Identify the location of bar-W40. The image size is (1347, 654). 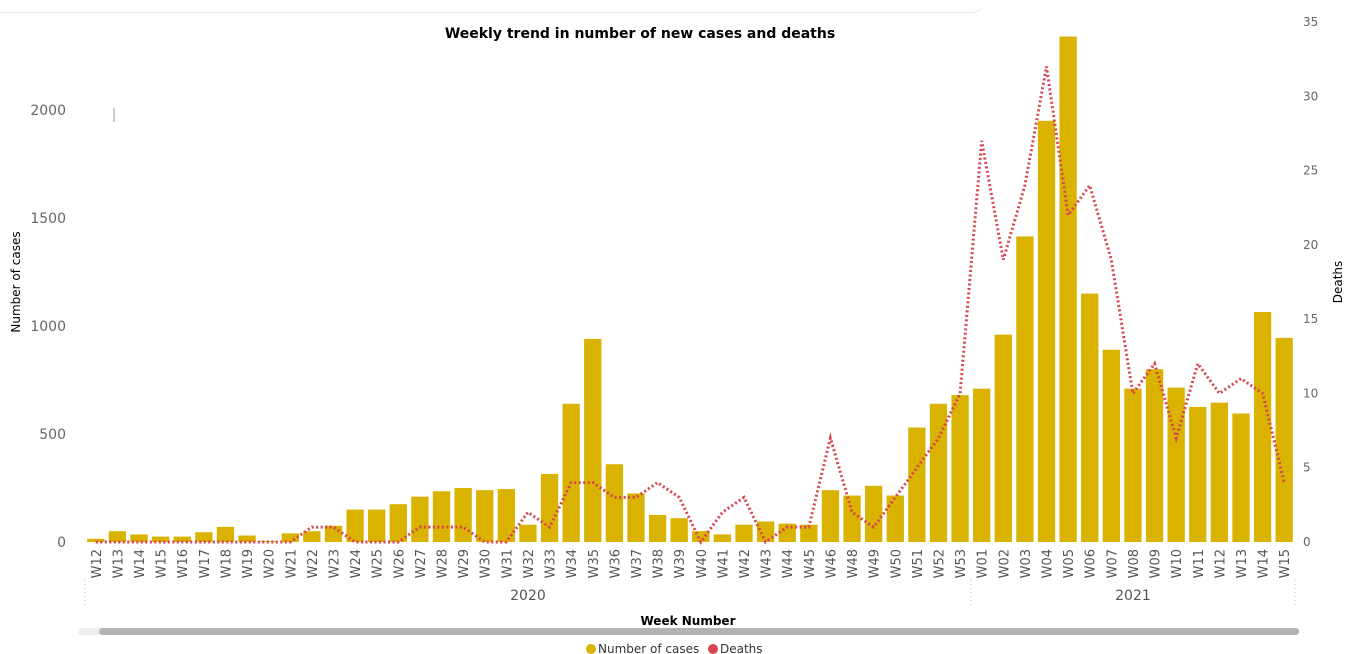
(701, 536).